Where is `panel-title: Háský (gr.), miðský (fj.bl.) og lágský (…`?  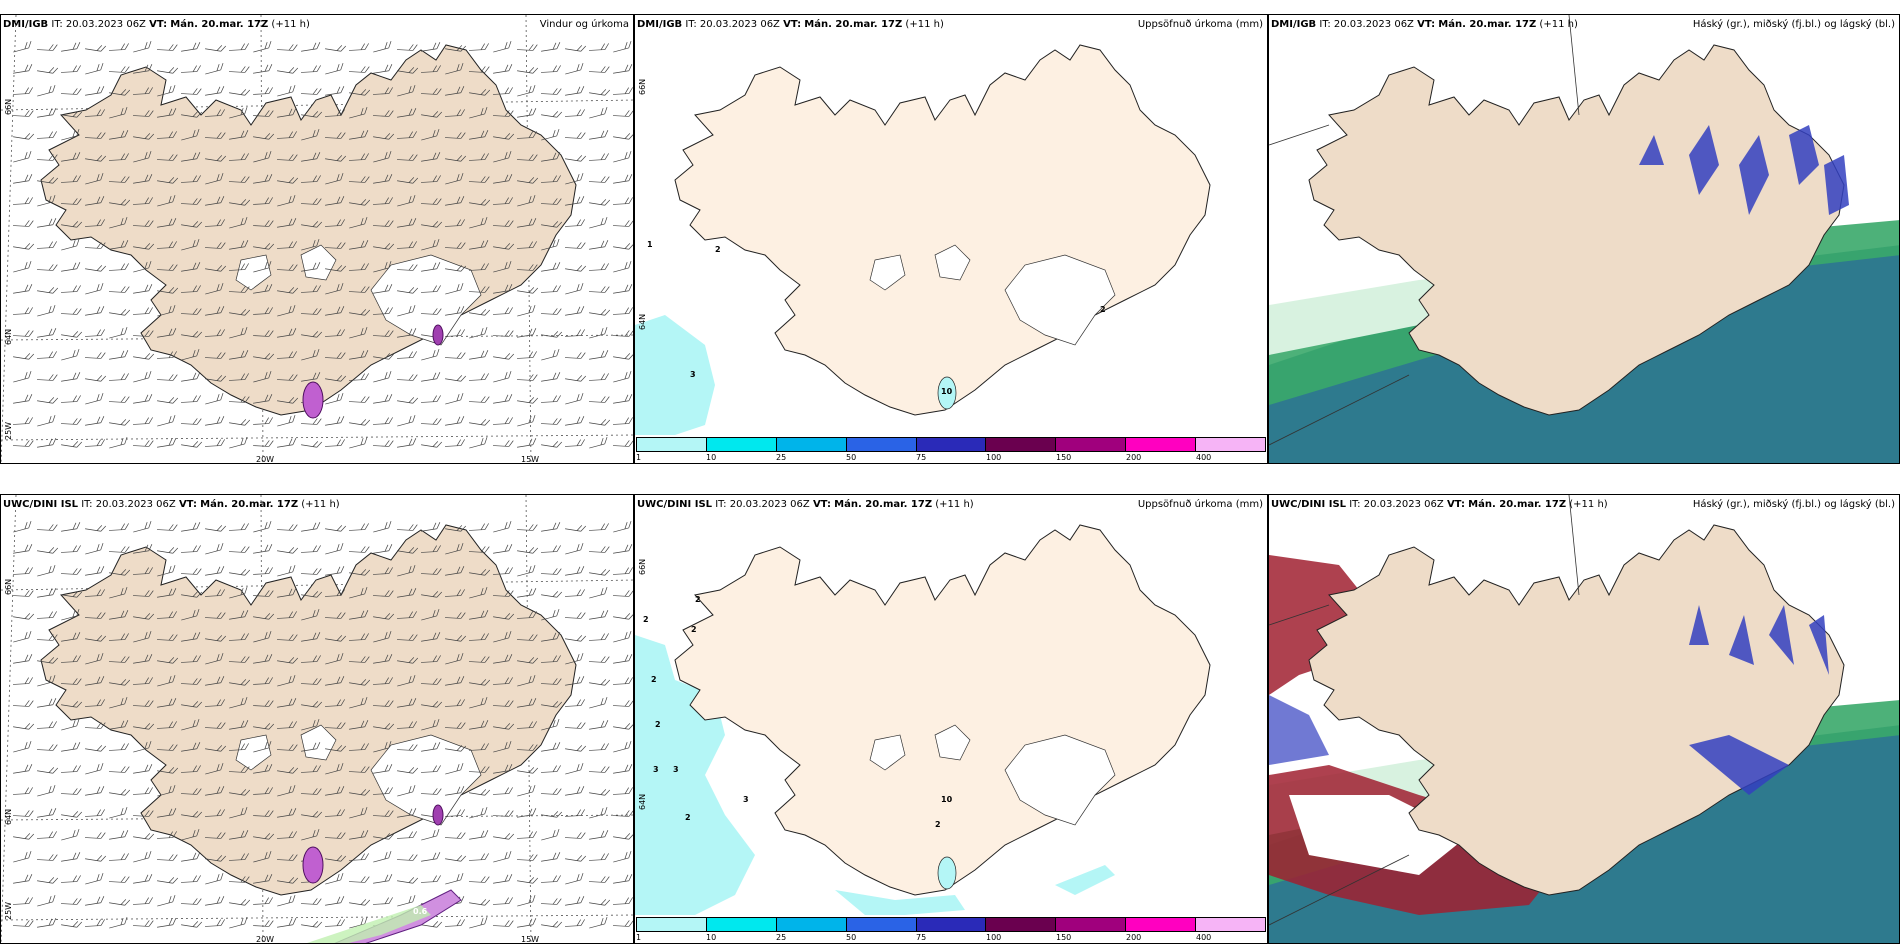
panel-title: Háský (gr.), miðský (fj.bl.) og lágský (… is located at coordinates (1793, 504).